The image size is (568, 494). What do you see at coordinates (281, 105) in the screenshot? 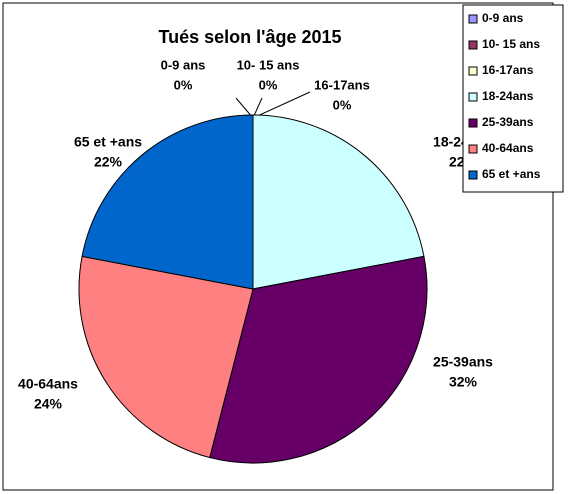
I see `leader-line` at bounding box center [281, 105].